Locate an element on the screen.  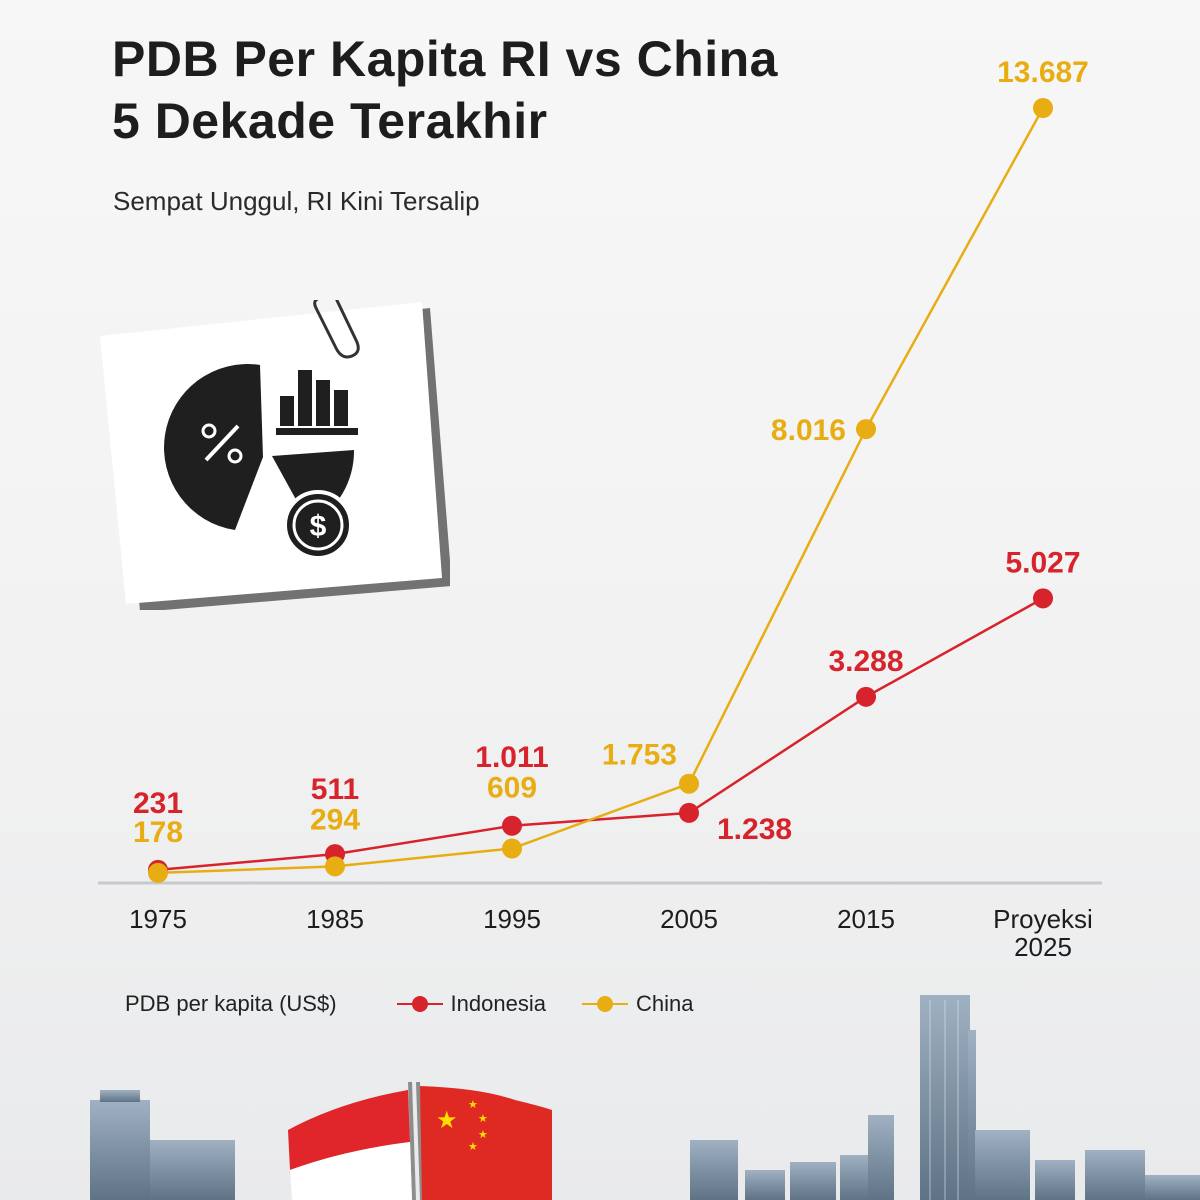
legend-item-china: China is located at coordinates (637, 1004).